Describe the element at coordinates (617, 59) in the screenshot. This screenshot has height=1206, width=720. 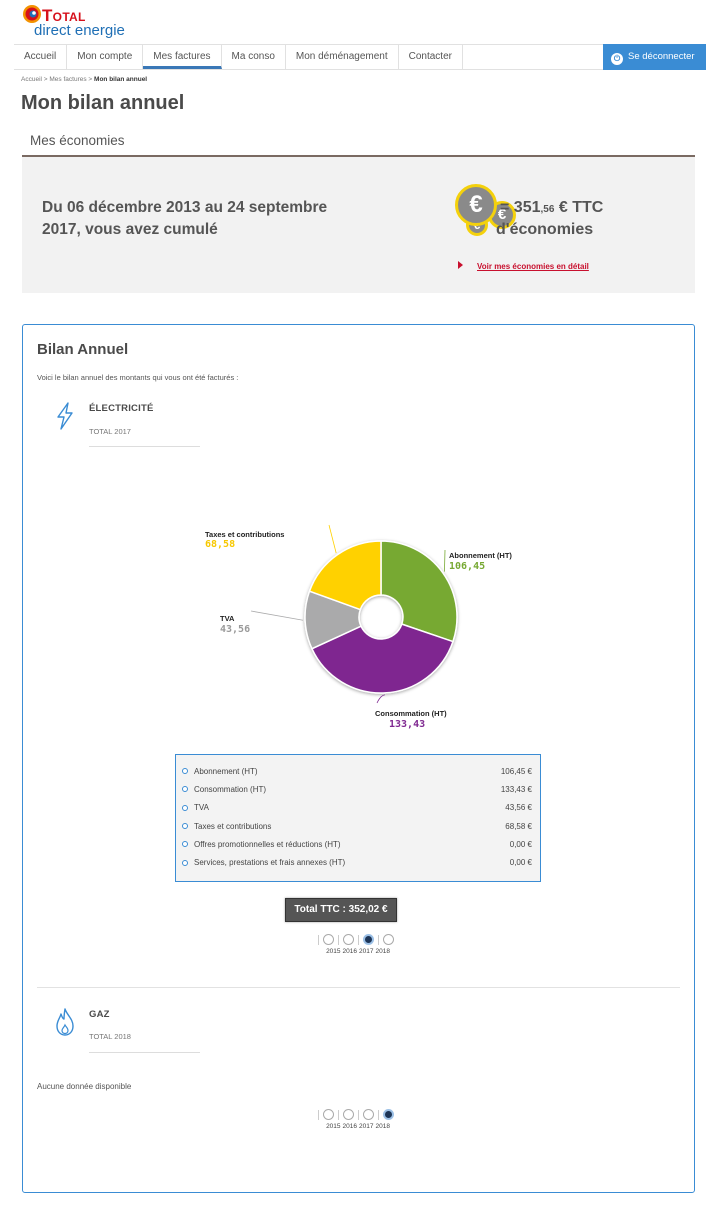
I see `power-icon: ⏻` at that location.